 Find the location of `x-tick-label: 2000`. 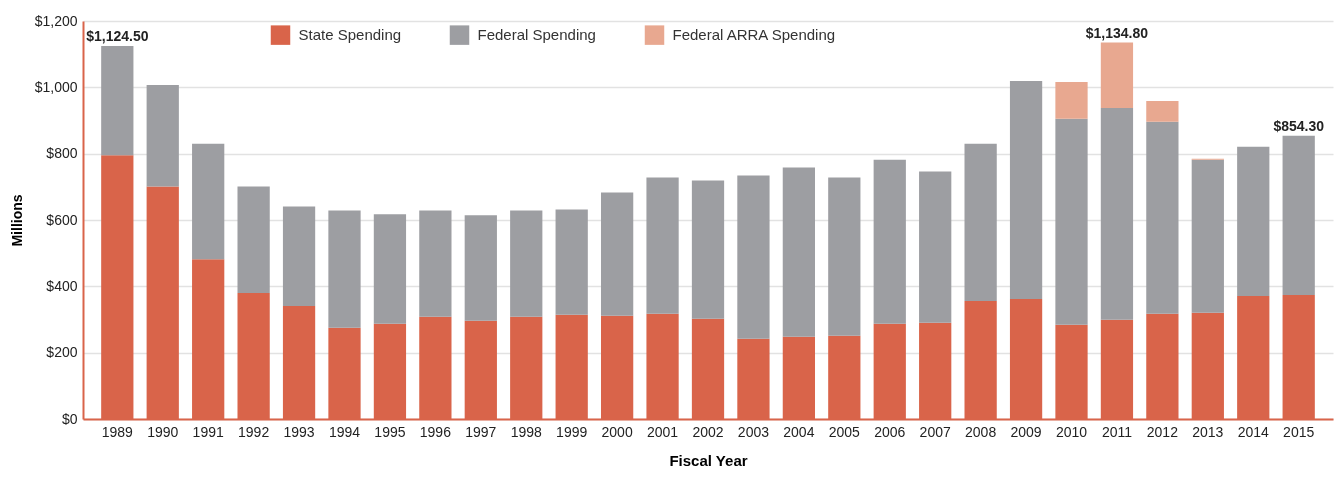

x-tick-label: 2000 is located at coordinates (617, 431).